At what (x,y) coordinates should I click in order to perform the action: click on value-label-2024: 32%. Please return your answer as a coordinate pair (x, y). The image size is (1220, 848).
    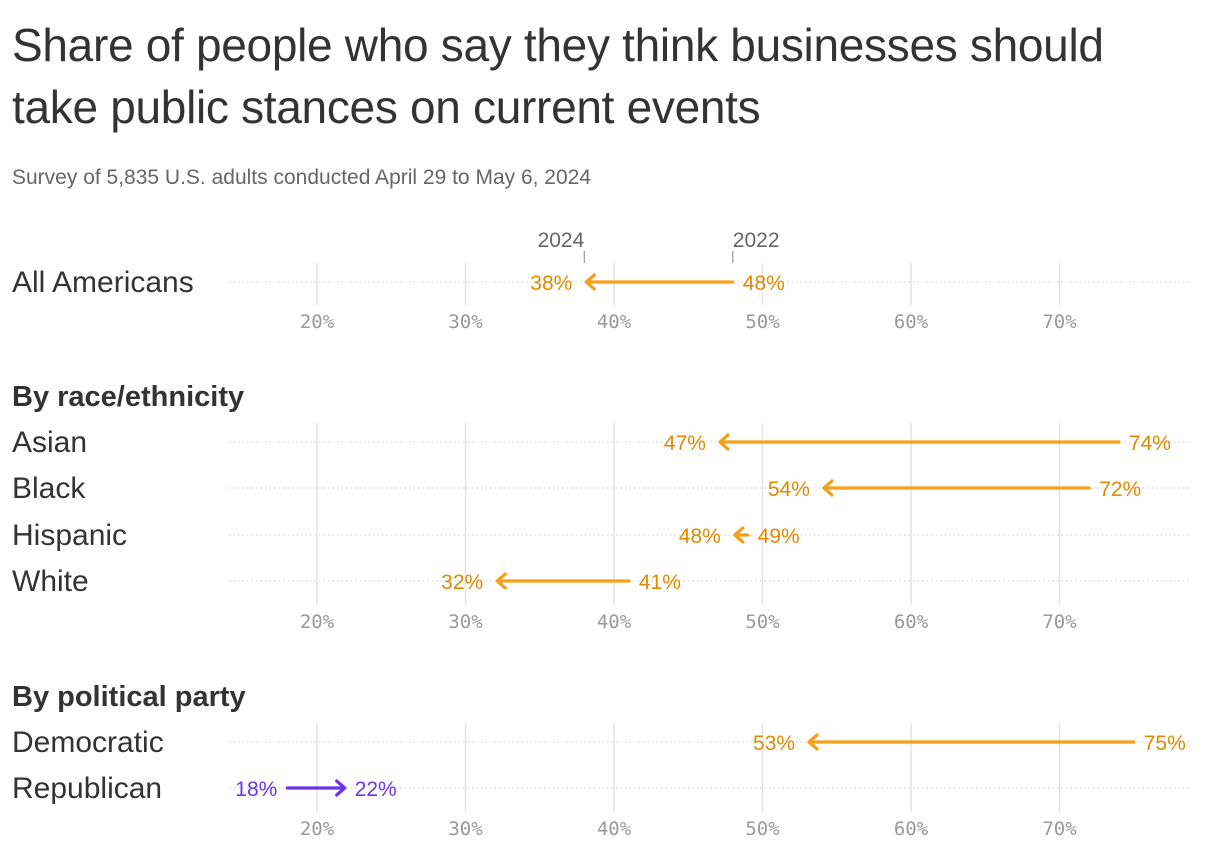
    Looking at the image, I should click on (462, 582).